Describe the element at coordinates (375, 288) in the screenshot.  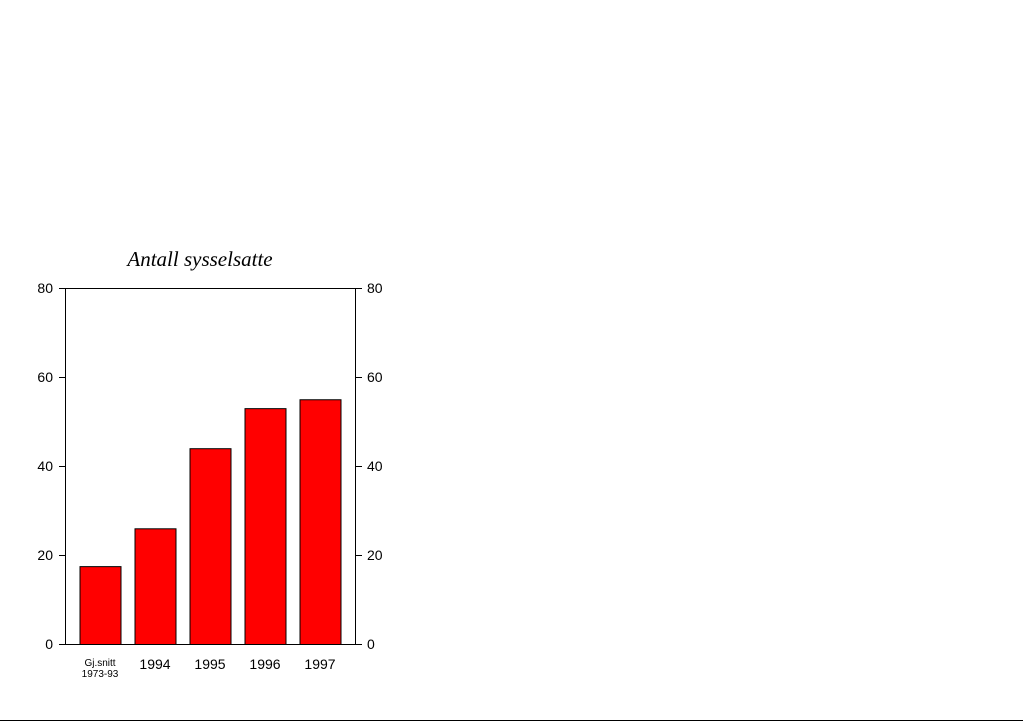
I see `right-tick-label: 80` at that location.